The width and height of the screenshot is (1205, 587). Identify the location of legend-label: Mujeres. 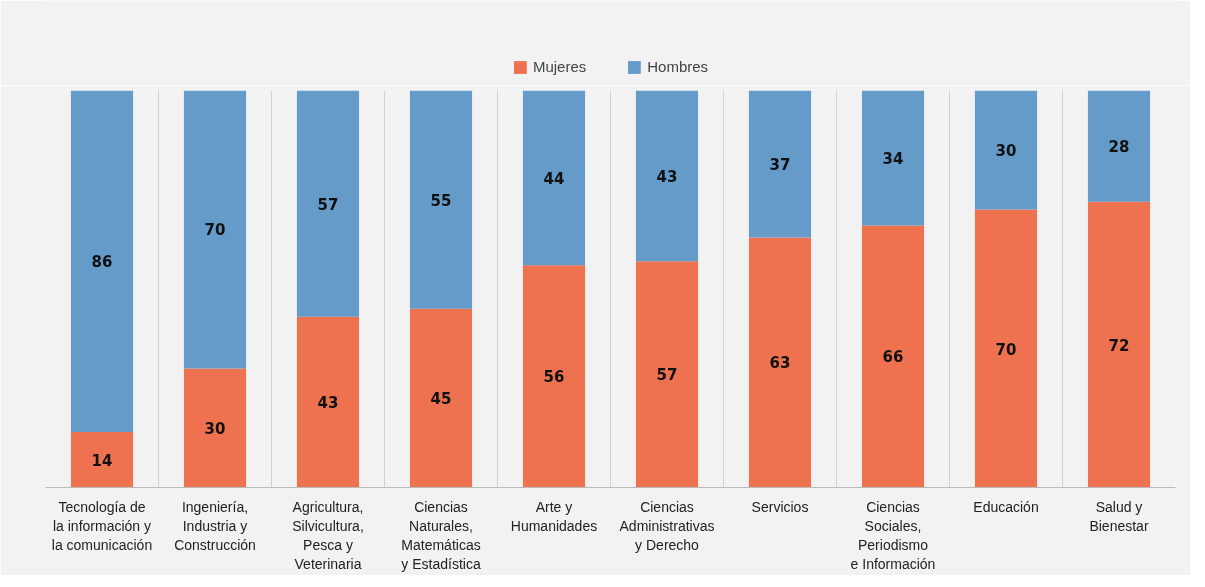
(559, 66).